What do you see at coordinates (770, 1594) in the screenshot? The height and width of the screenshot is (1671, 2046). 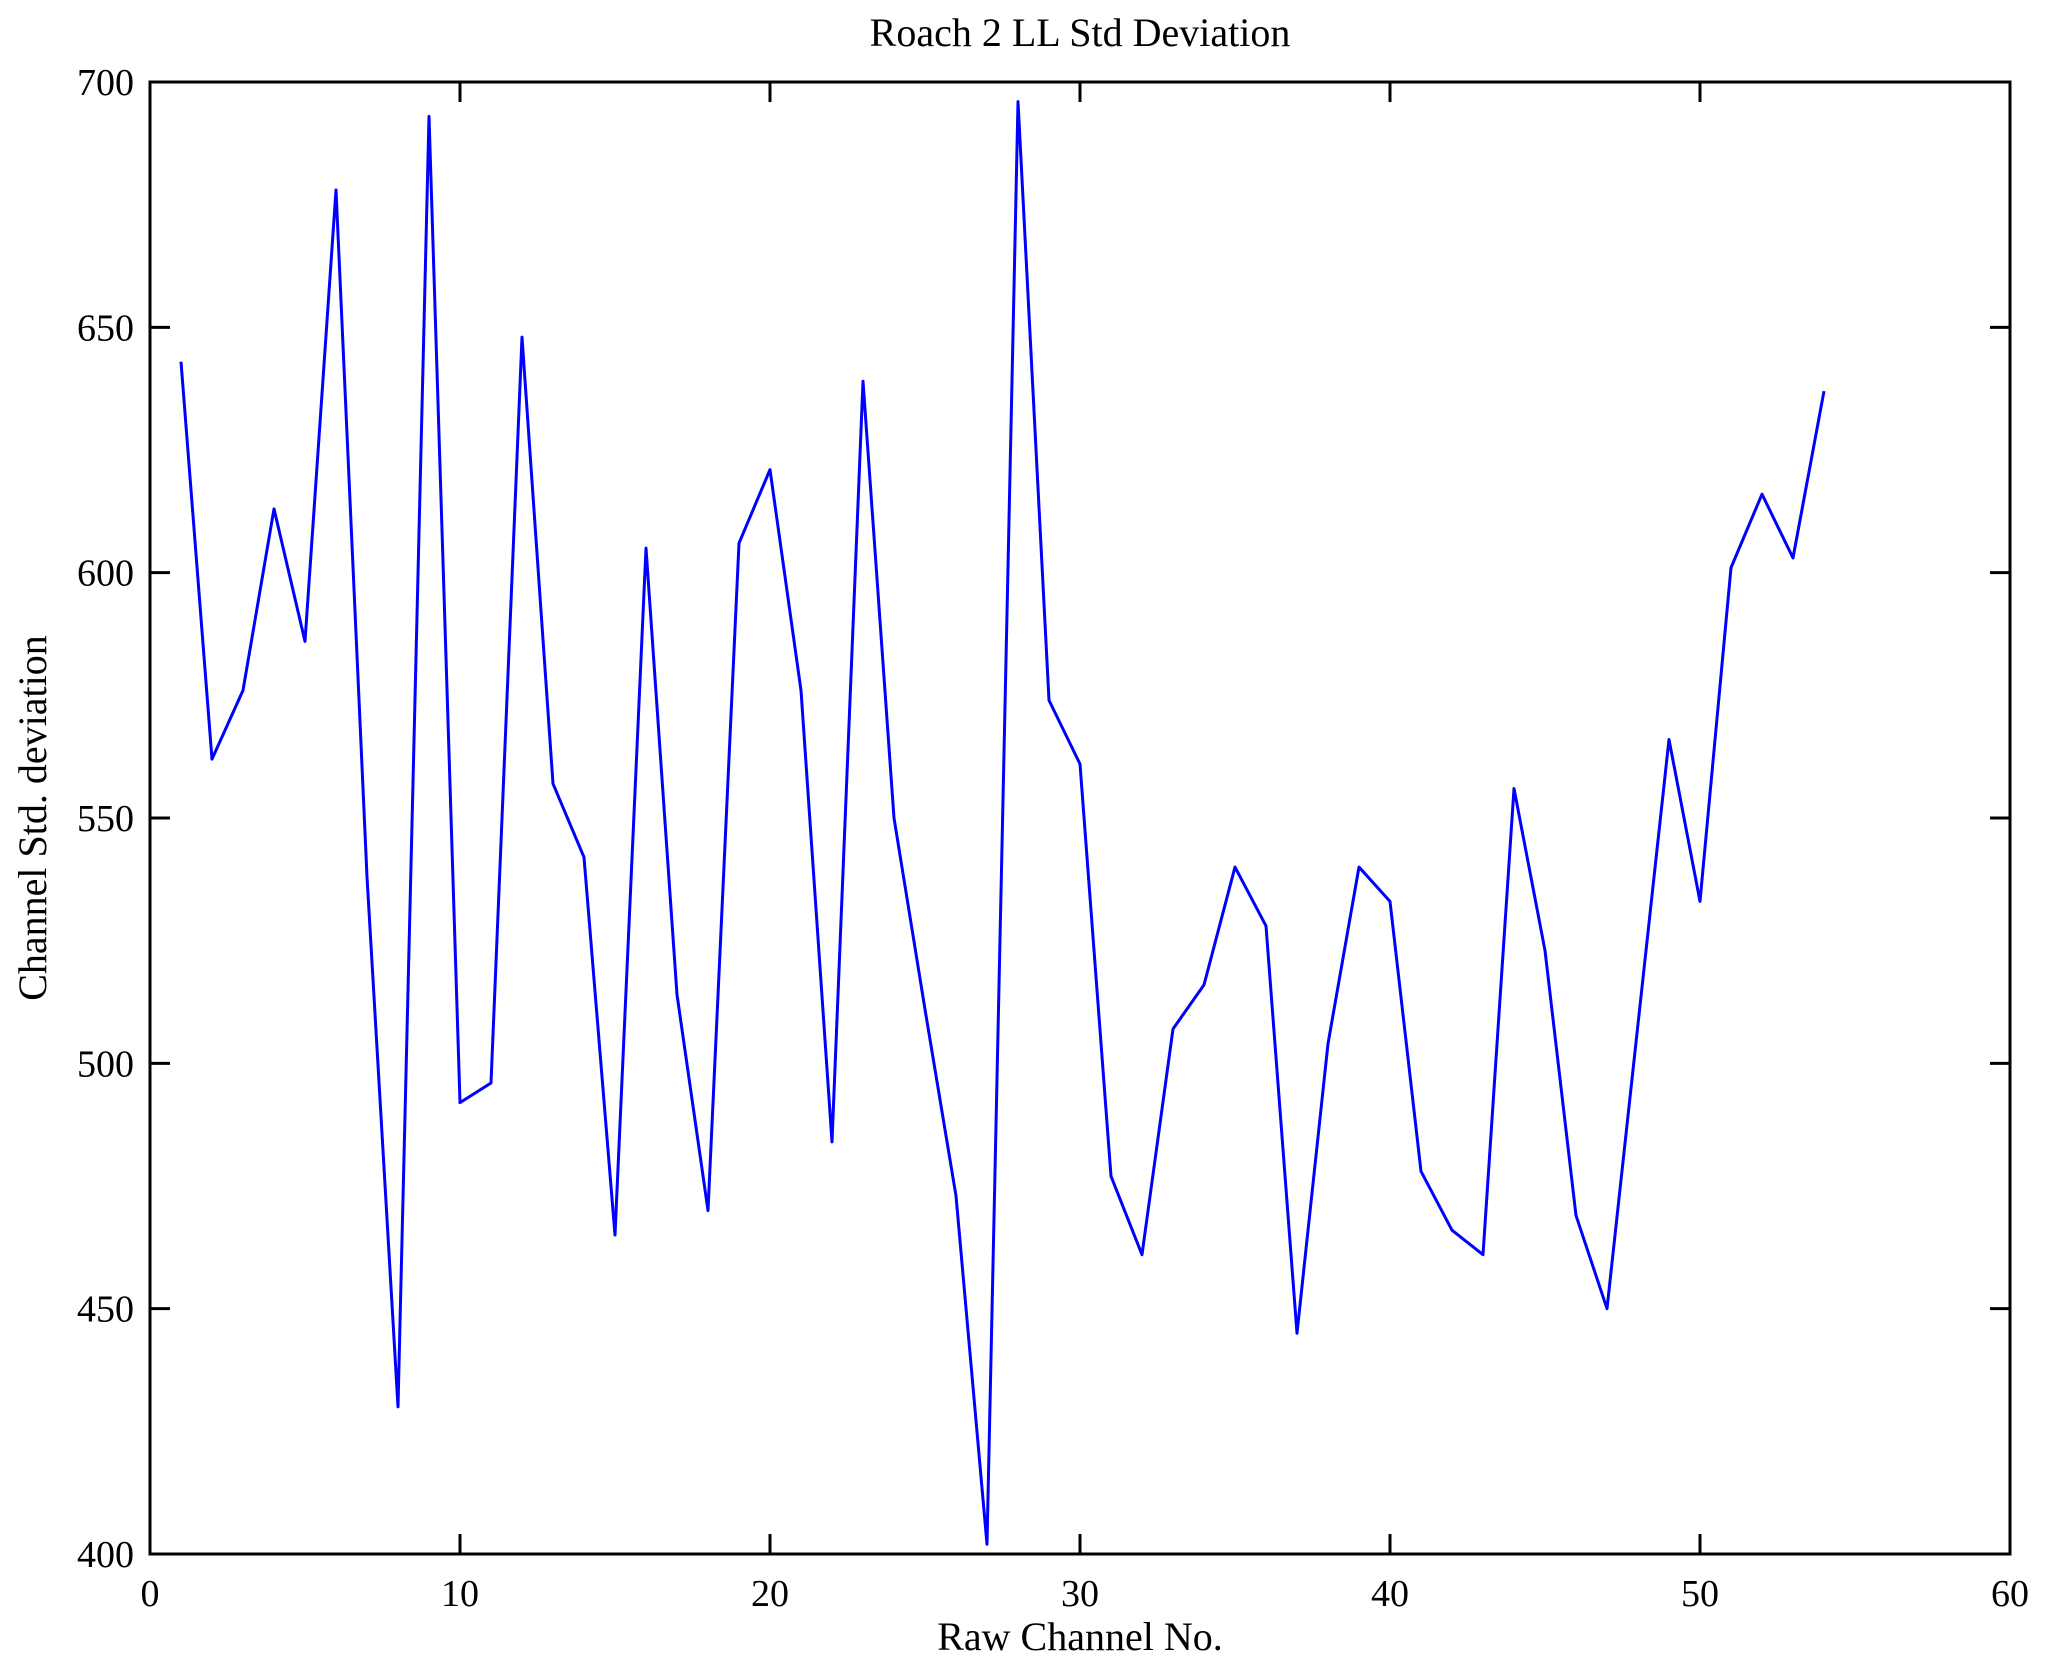 I see `x-tick-label: 20` at bounding box center [770, 1594].